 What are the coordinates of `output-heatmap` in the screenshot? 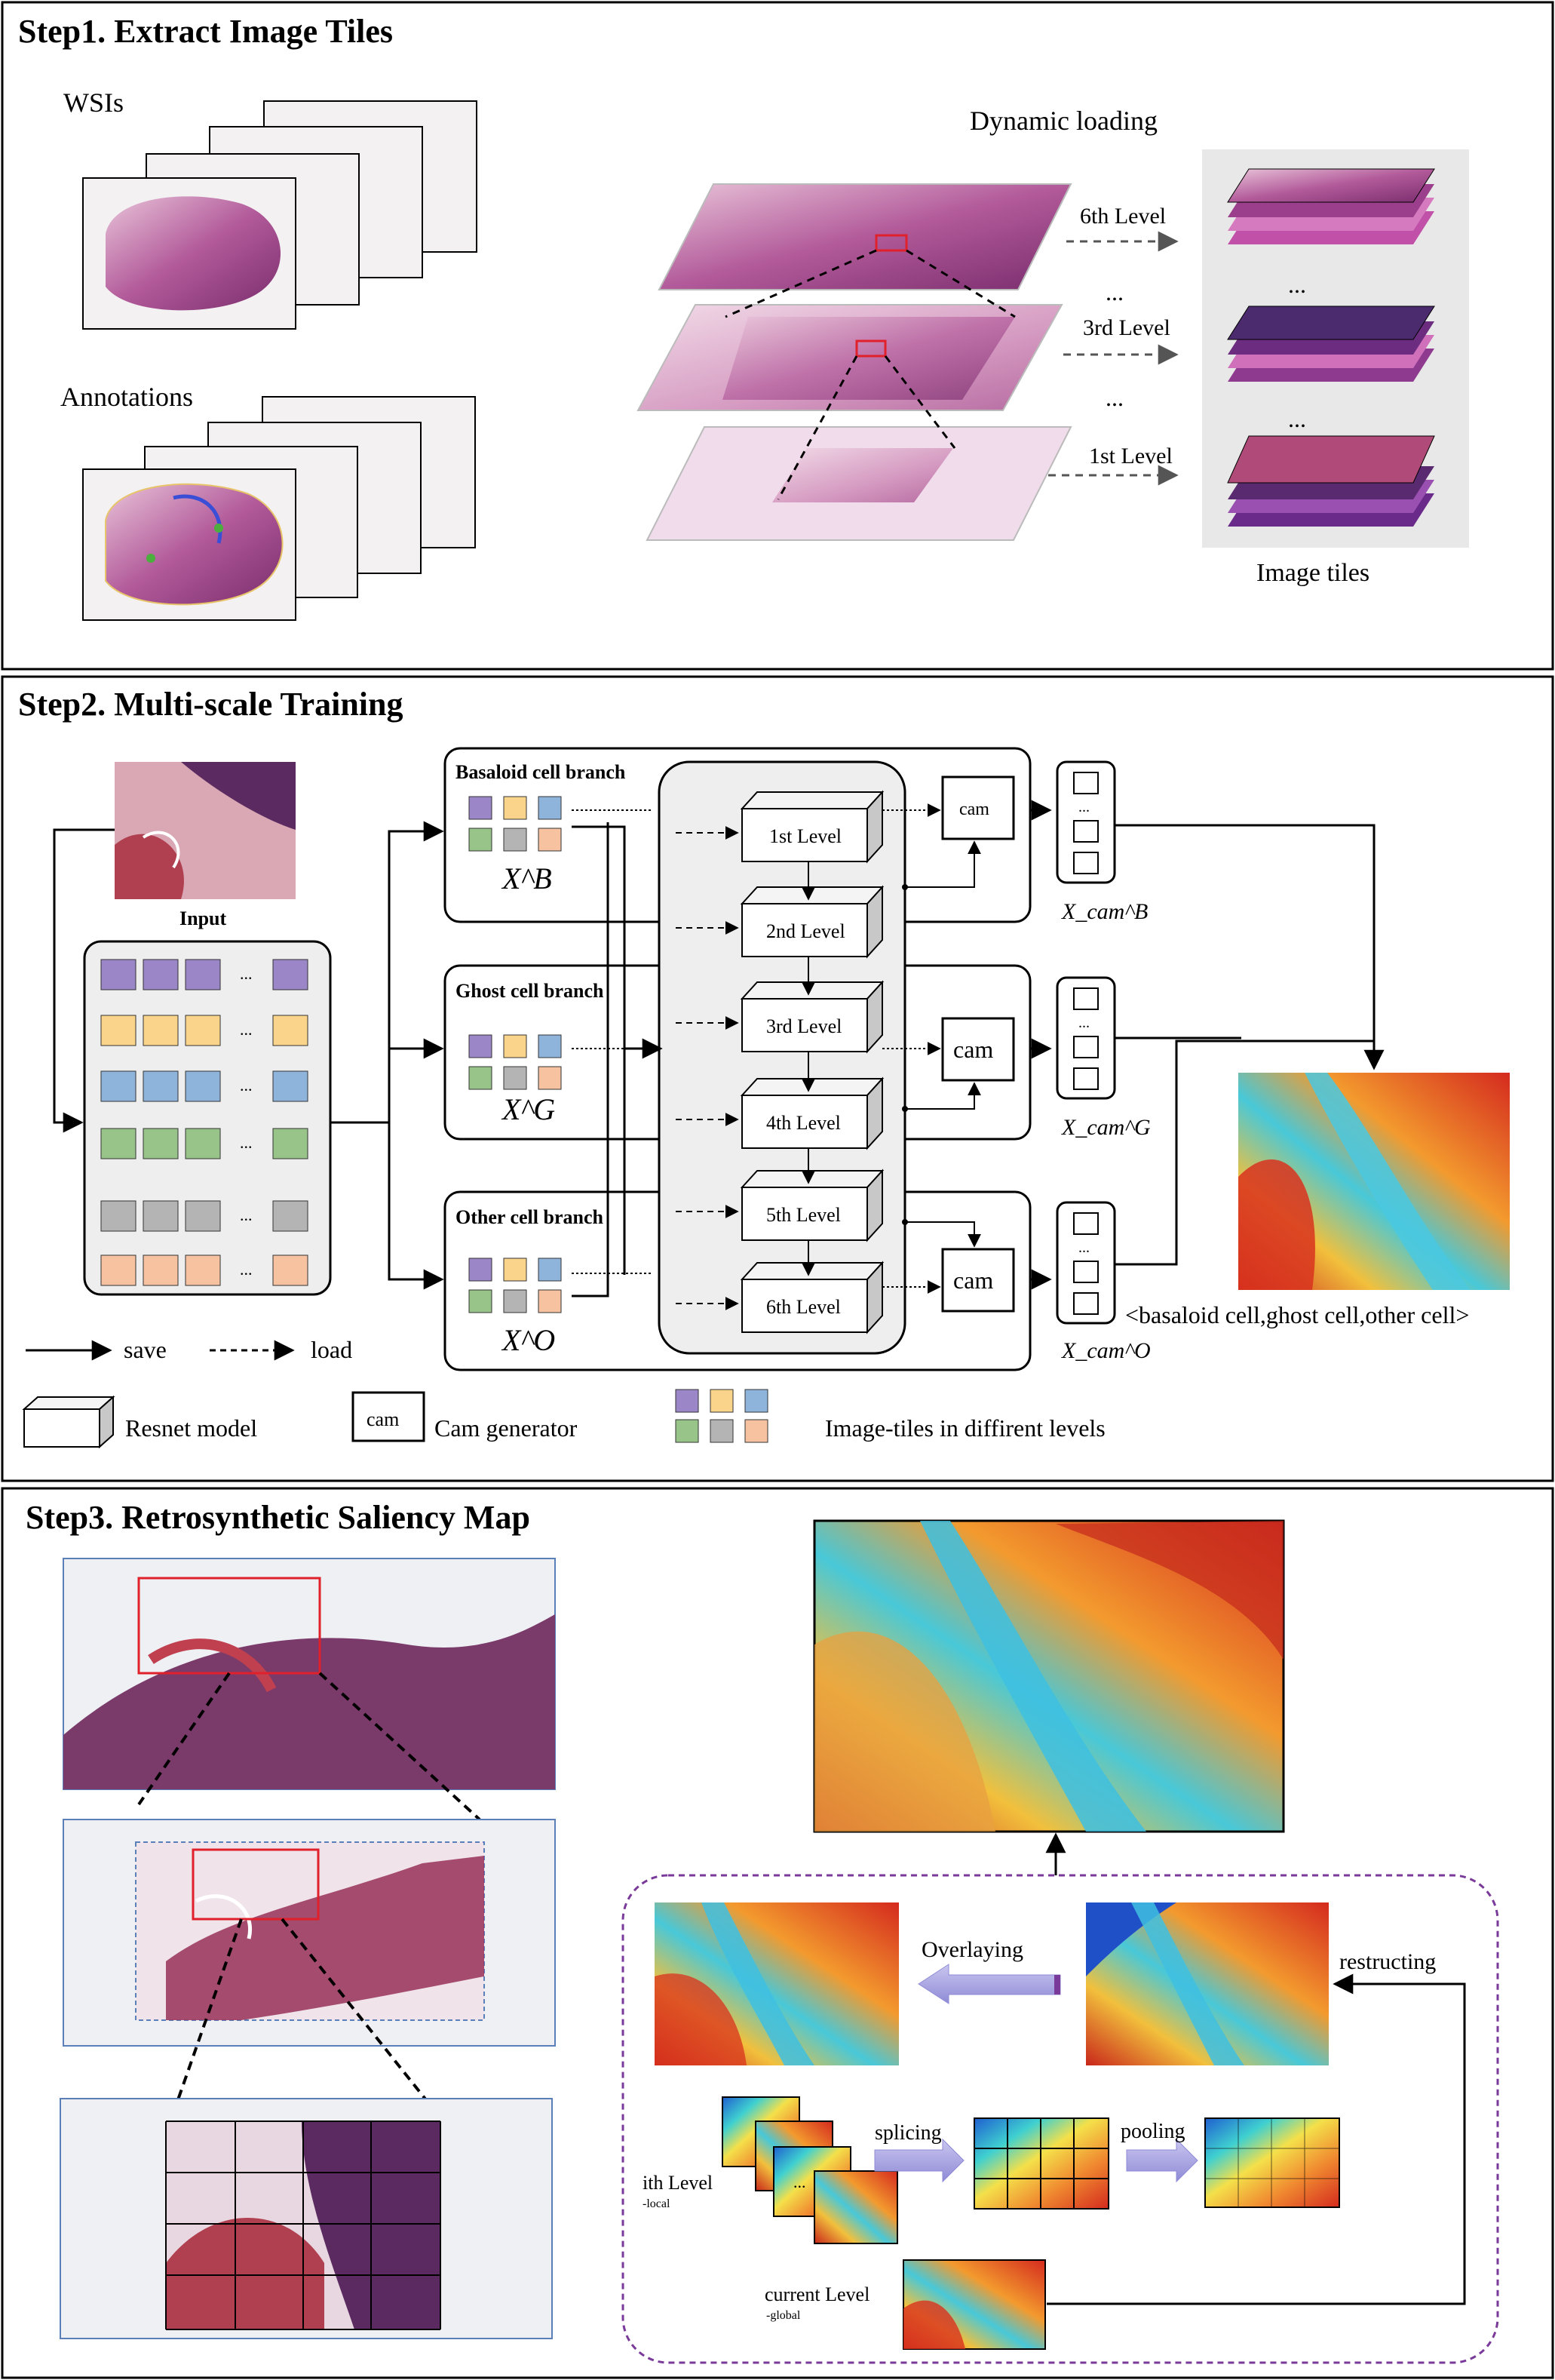 It's located at (1374, 1181).